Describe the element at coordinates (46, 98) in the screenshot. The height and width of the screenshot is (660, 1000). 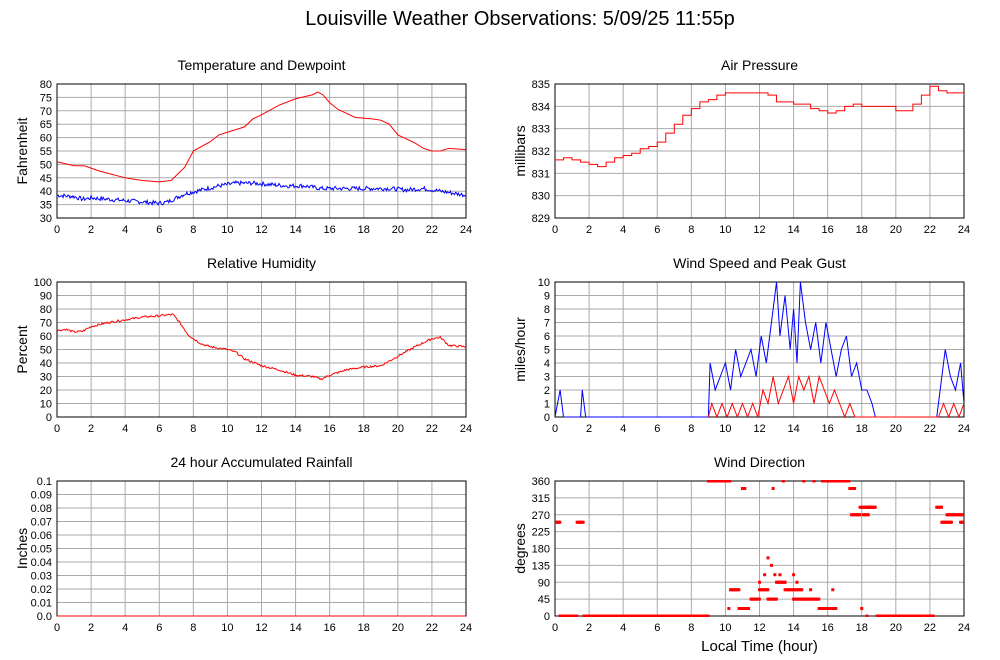
I see `y-tick-label: 75` at that location.